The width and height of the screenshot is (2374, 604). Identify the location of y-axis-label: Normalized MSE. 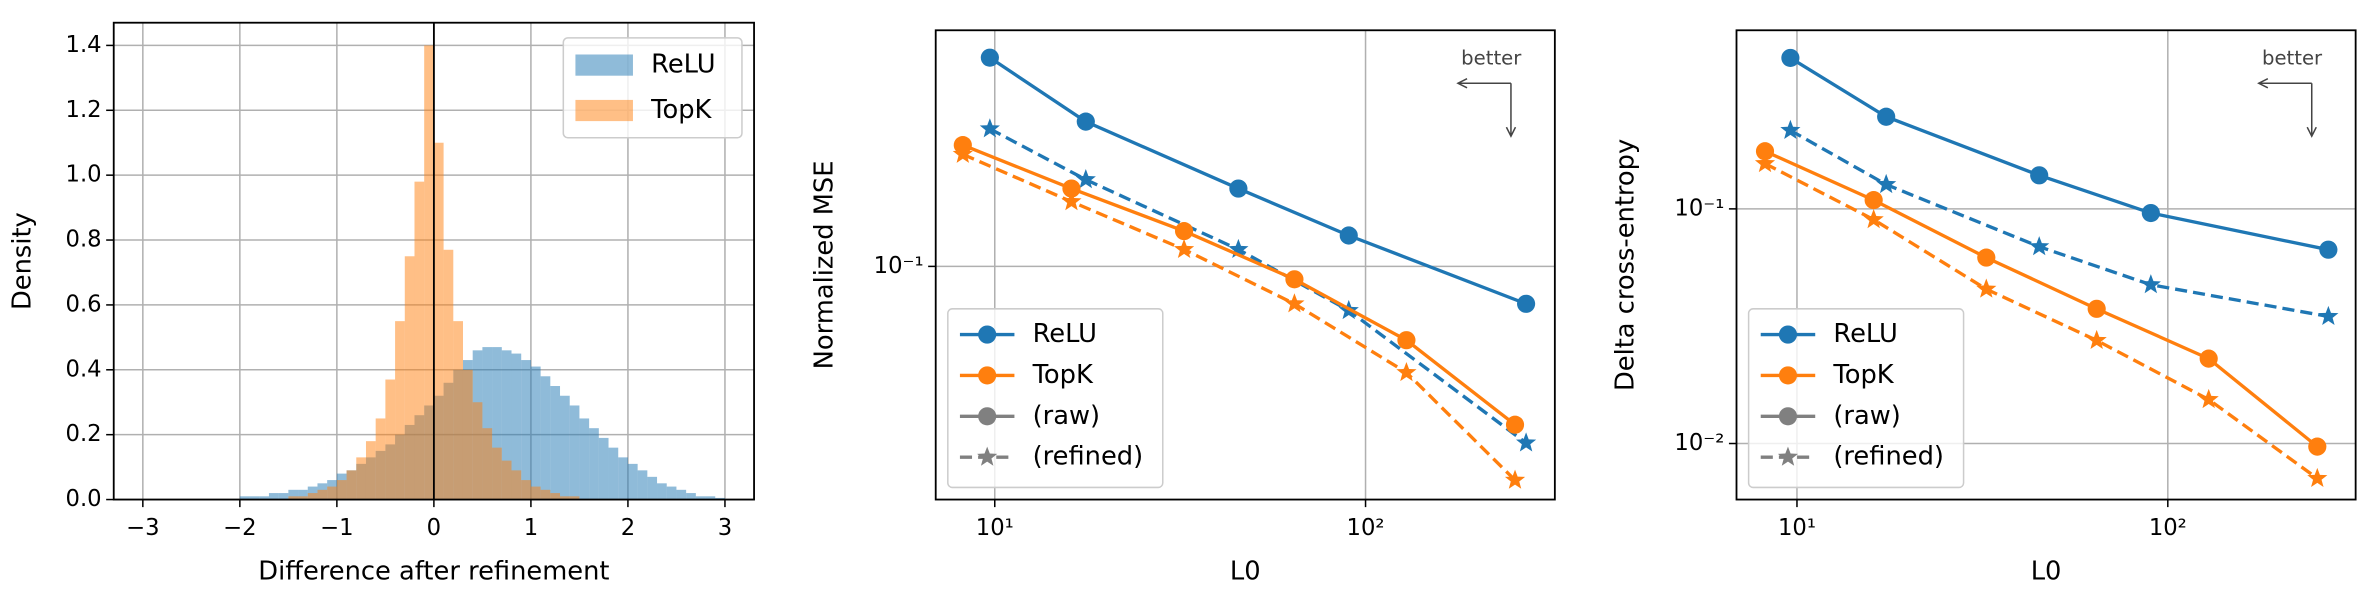
(825, 265).